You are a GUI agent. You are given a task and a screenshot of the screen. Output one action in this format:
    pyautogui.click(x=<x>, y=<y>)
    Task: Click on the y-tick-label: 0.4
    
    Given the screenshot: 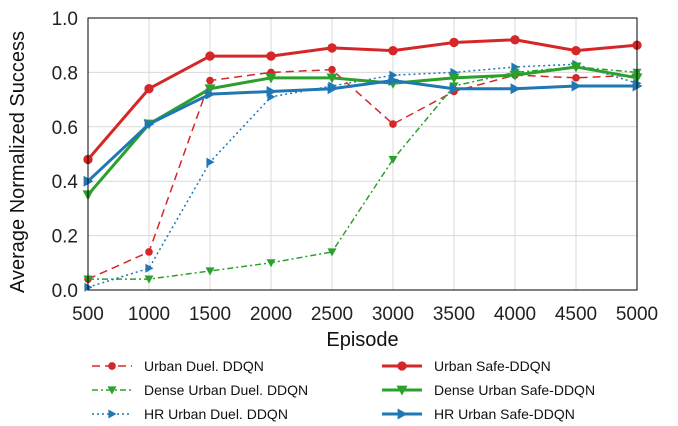 What is the action you would take?
    pyautogui.click(x=65, y=182)
    